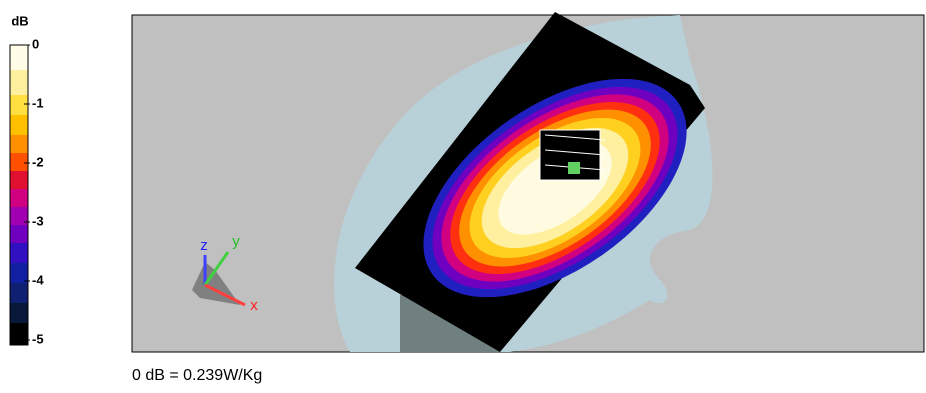 The image size is (926, 393). Describe the element at coordinates (38, 279) in the screenshot. I see `colorbar-tick-label: -4` at that location.